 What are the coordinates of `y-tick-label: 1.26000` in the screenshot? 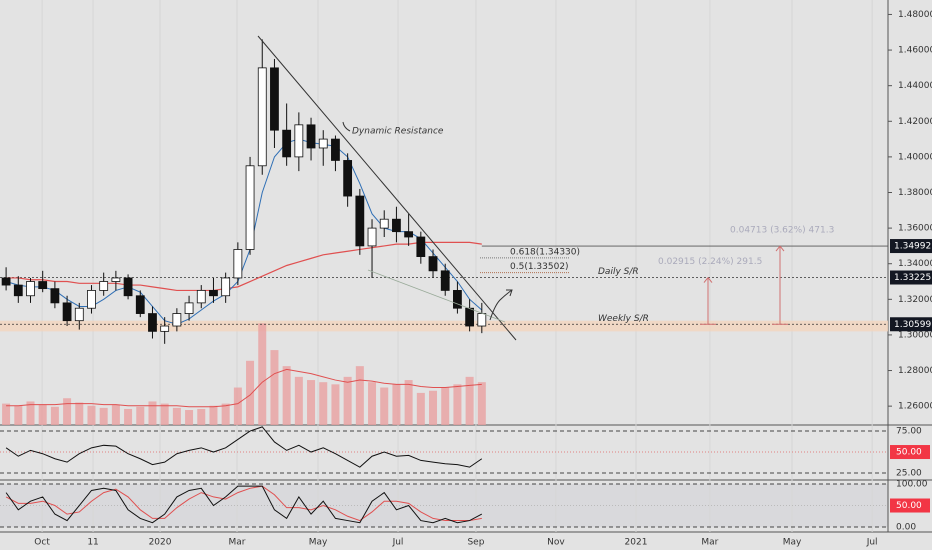 It's located at (915, 407).